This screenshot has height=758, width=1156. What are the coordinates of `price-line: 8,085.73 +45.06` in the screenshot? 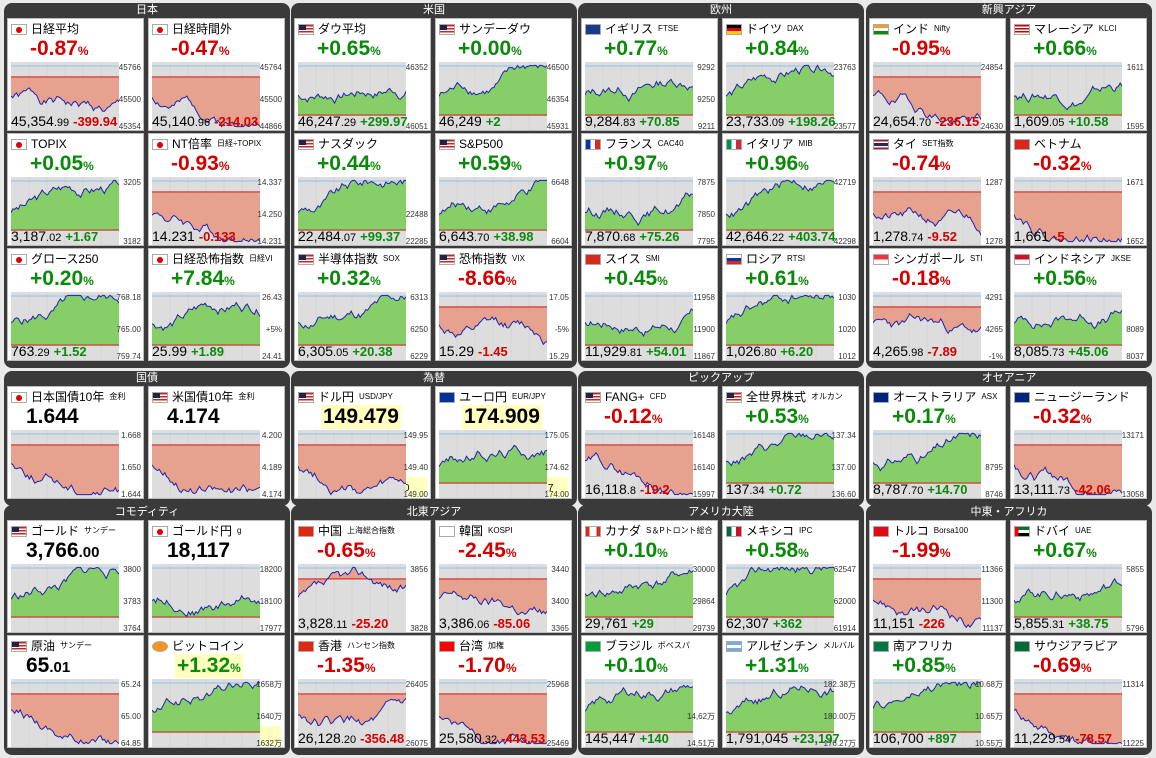 It's located at (1061, 351).